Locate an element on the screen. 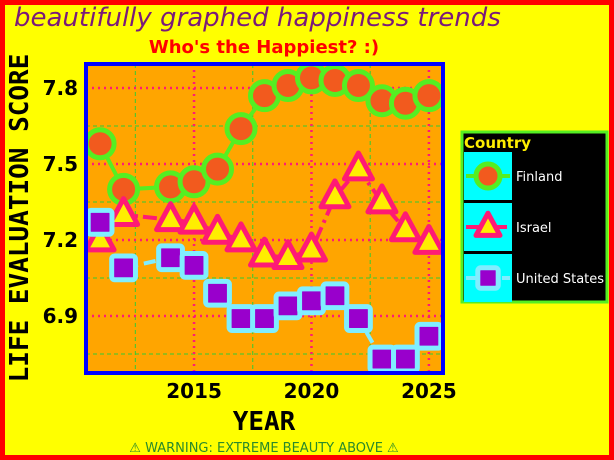 This screenshot has height=460, width=614. legend: Country Finland Israel United States is located at coordinates (534, 217).